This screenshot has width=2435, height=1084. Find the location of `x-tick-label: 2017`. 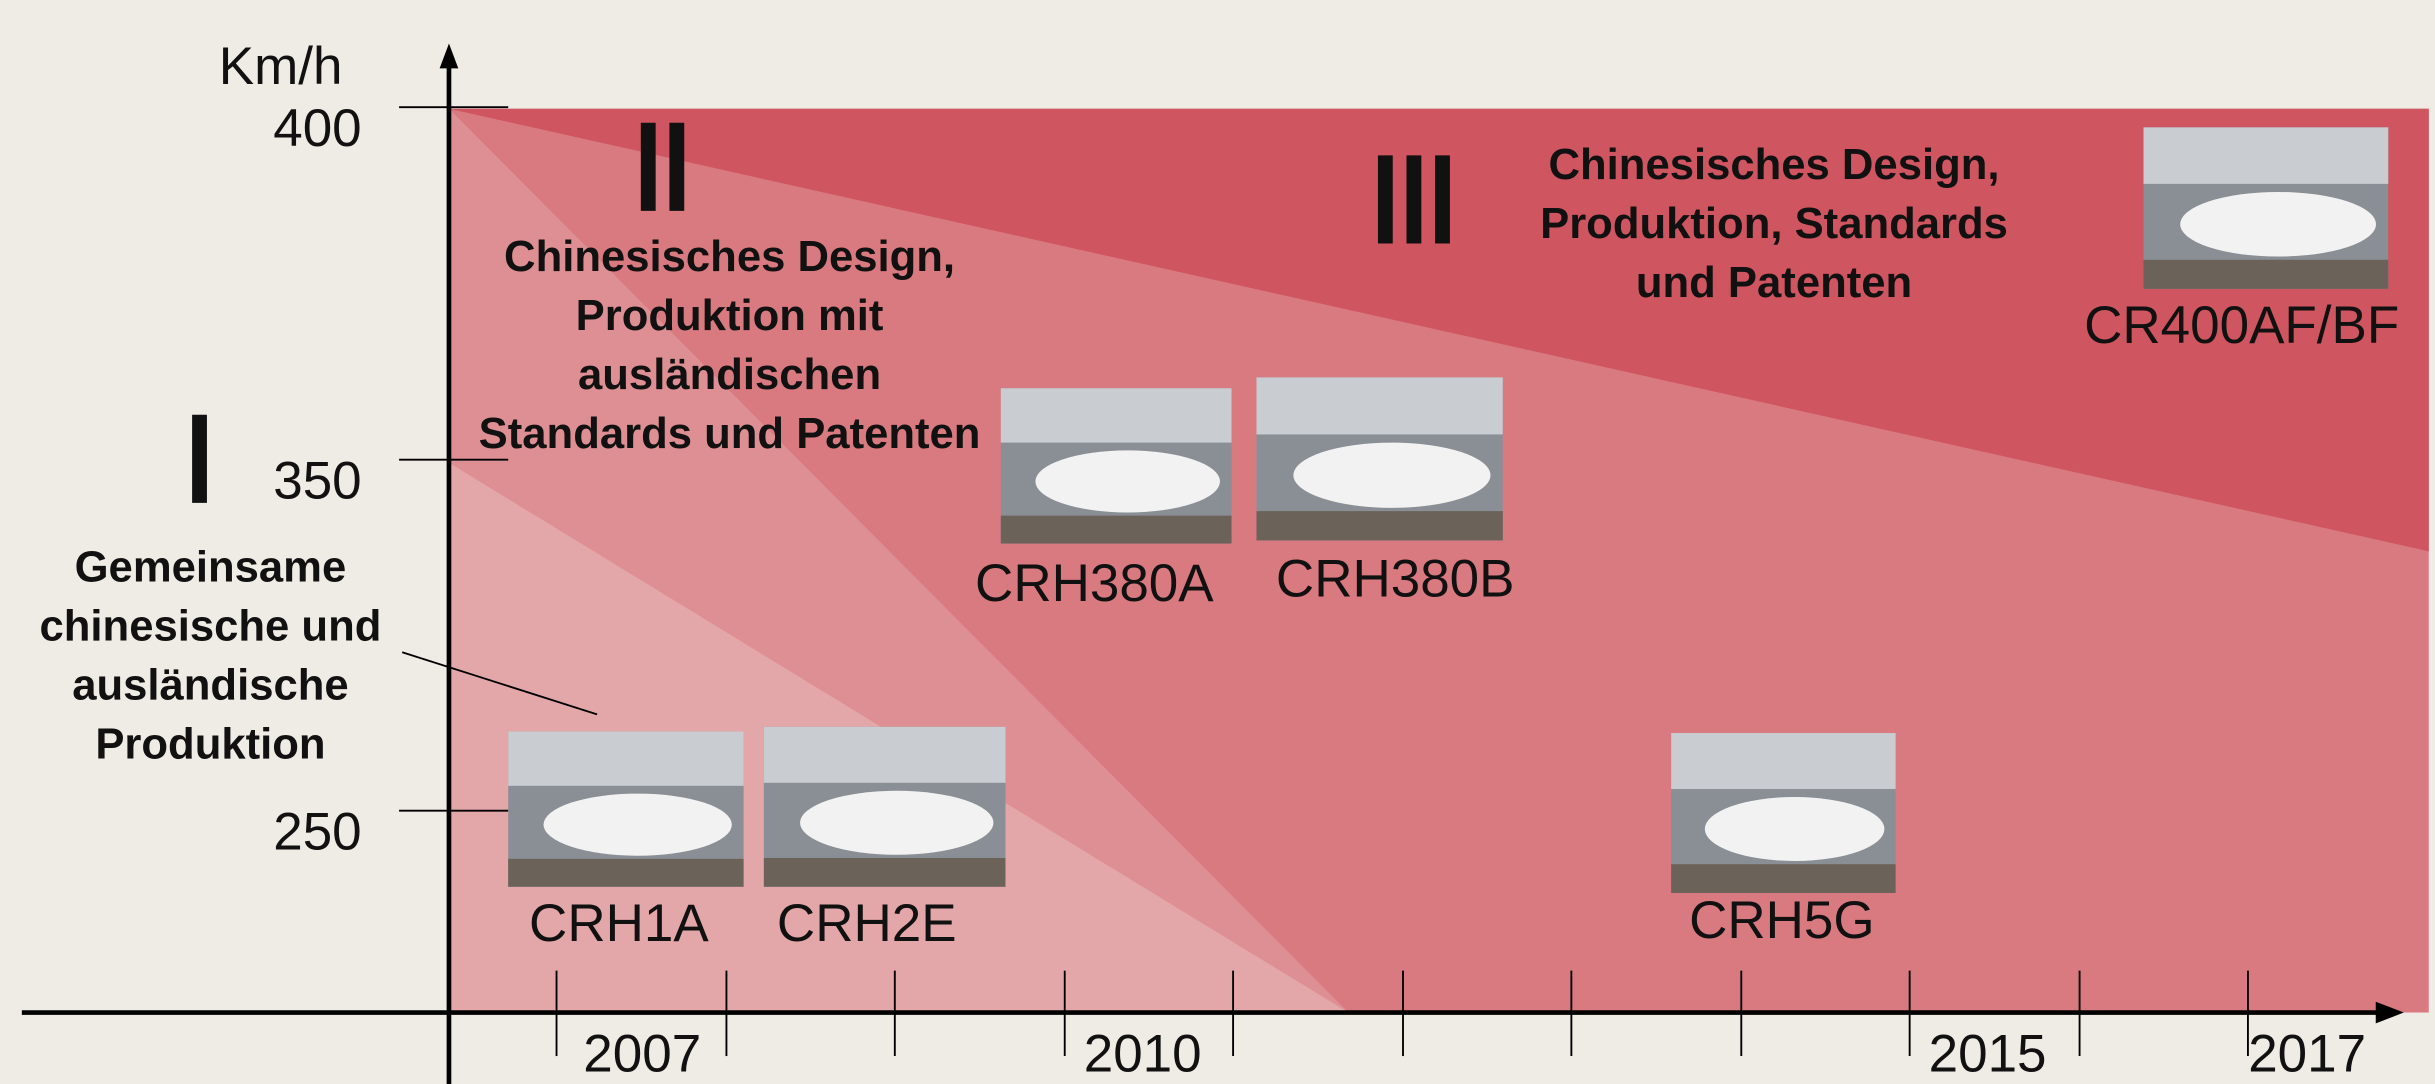

x-tick-label: 2017 is located at coordinates (2307, 1054).